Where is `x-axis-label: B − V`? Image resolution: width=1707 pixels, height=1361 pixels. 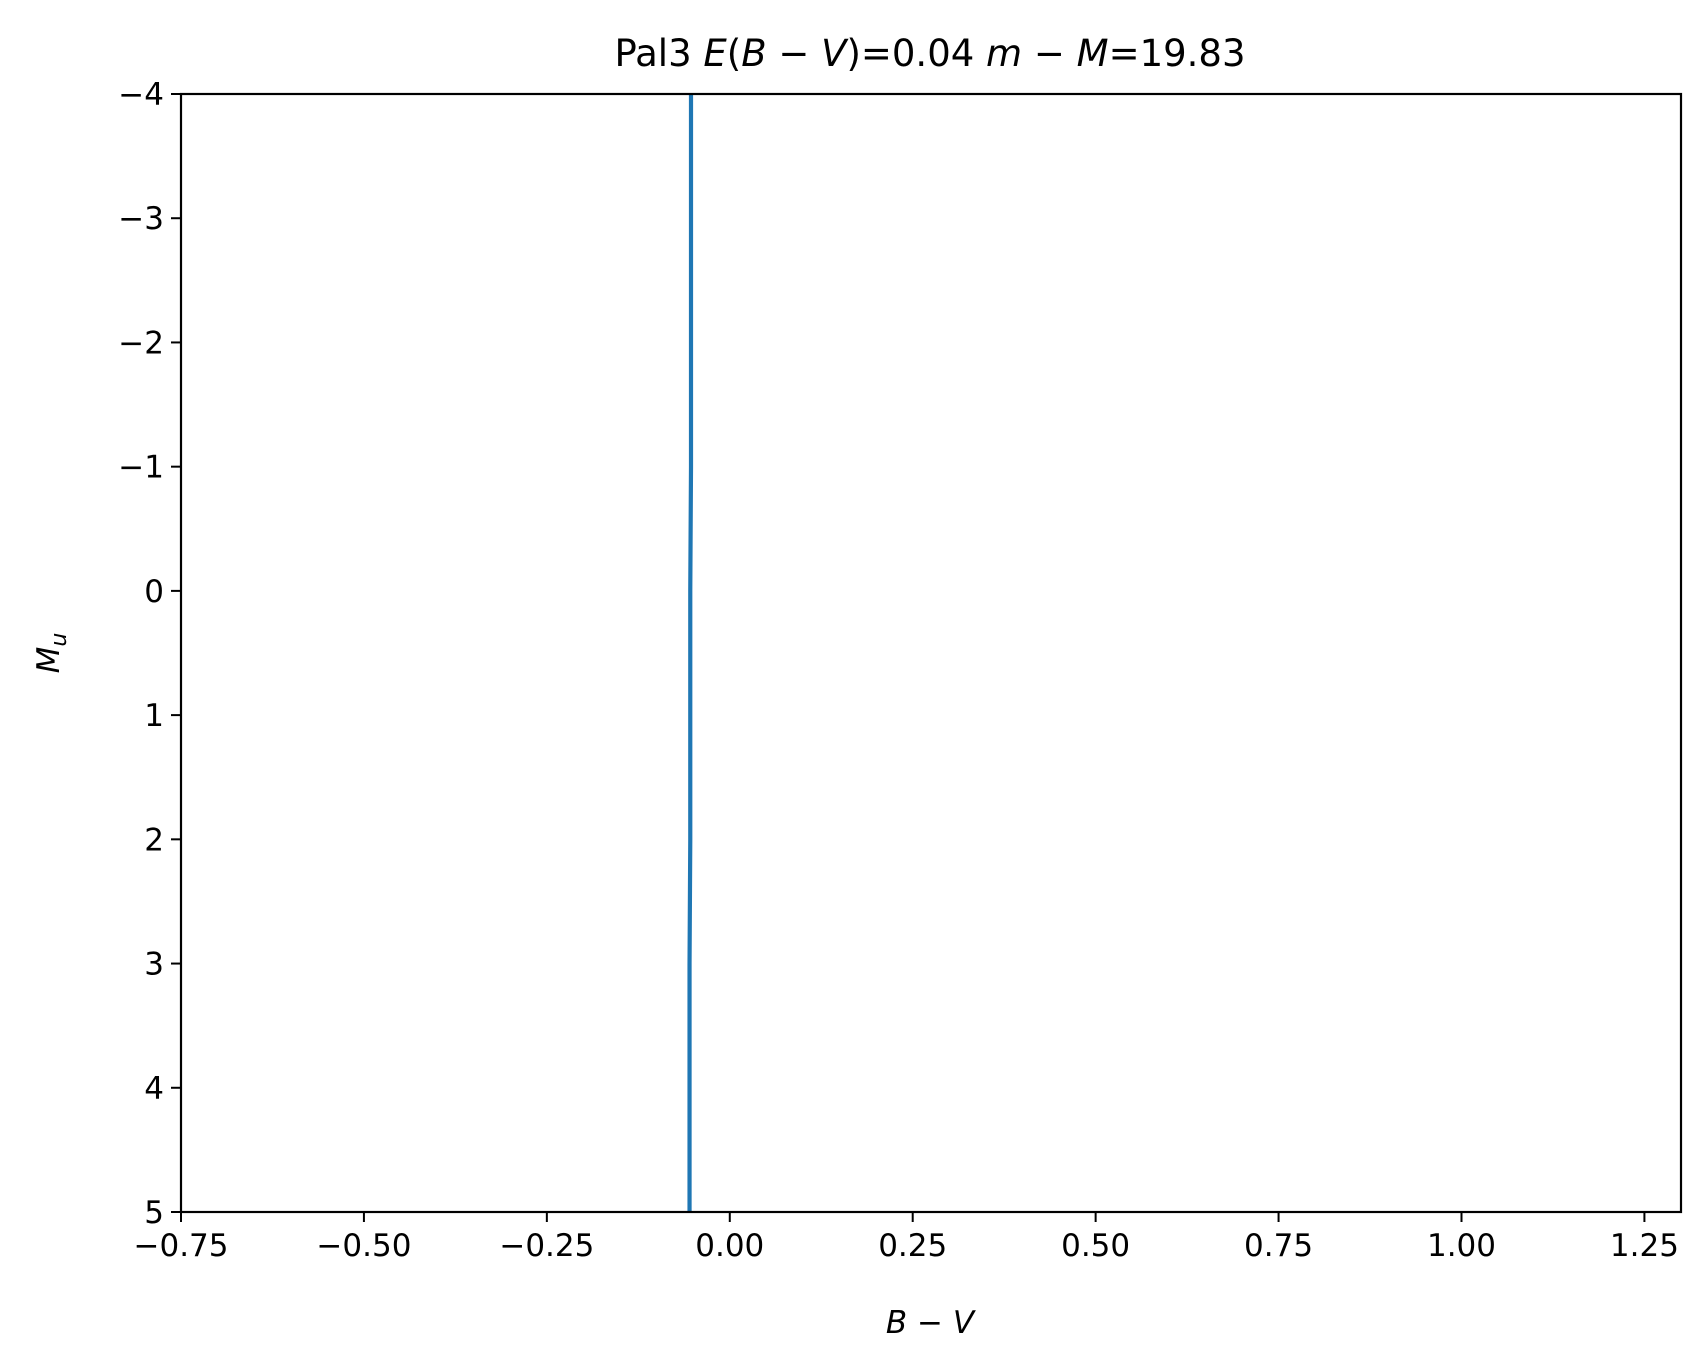
x-axis-label: B − V is located at coordinates (931, 1323).